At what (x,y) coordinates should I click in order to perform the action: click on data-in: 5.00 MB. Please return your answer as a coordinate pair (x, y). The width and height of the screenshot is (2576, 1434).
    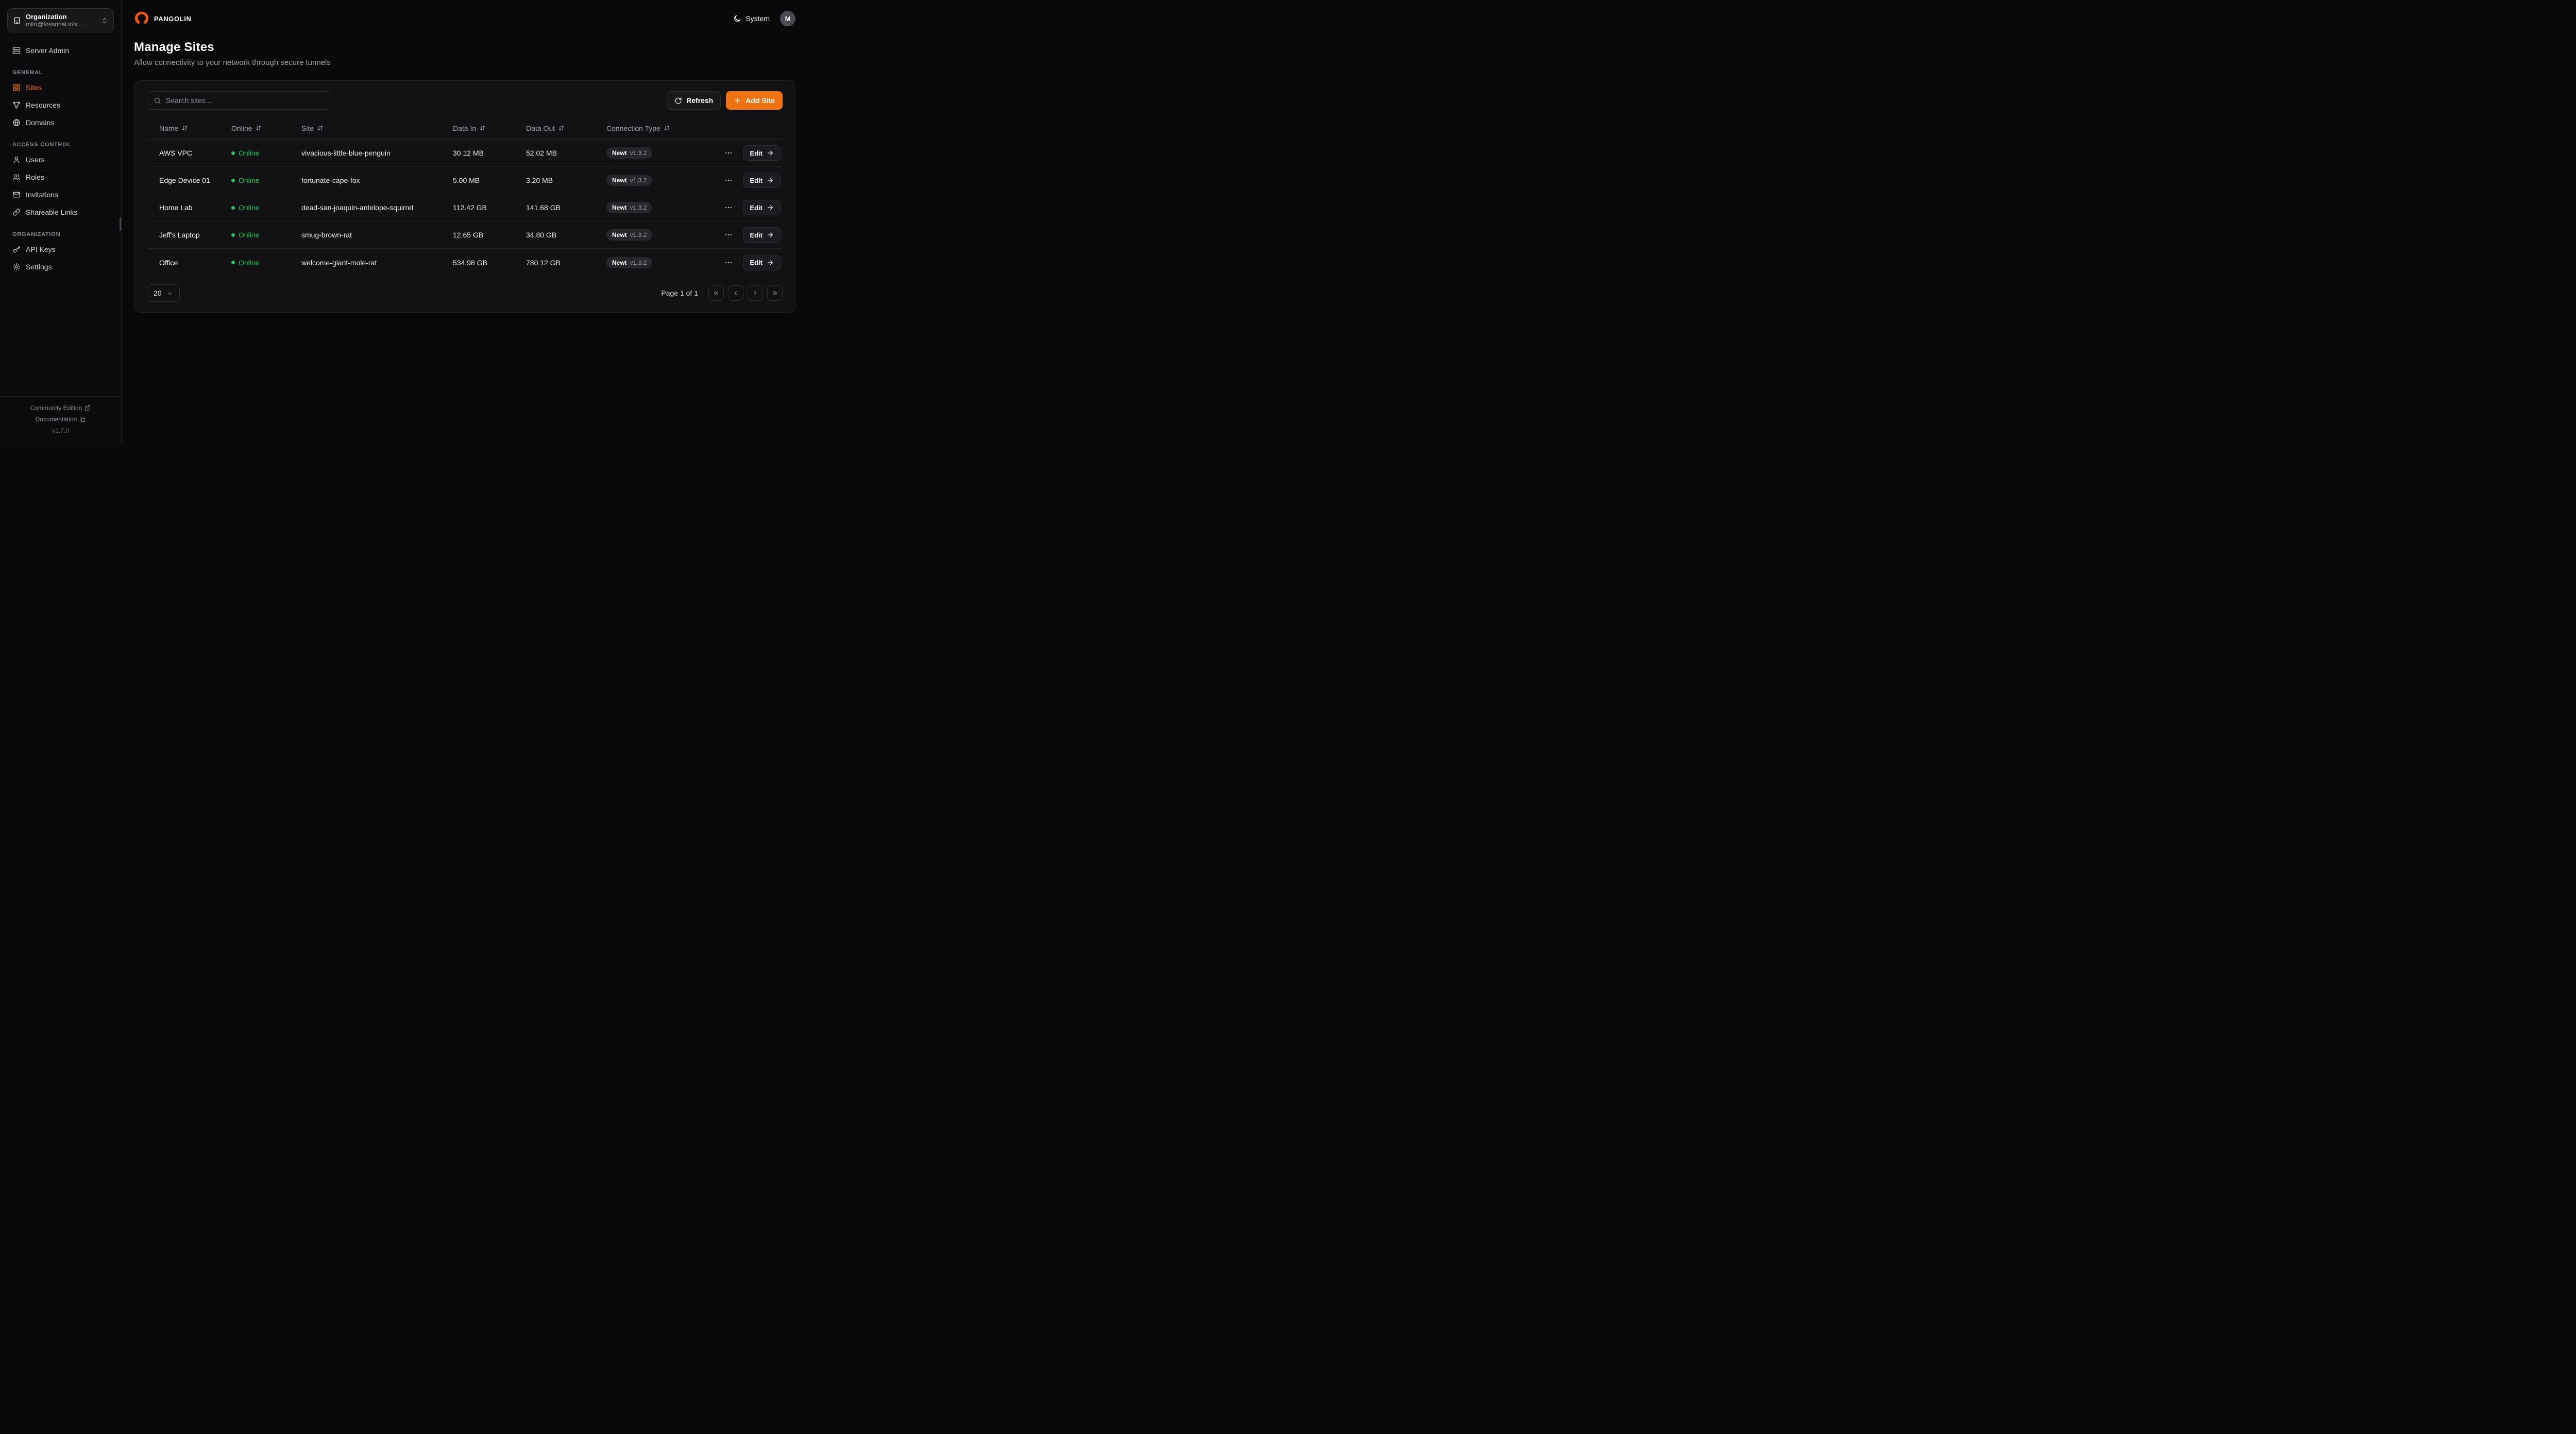
    Looking at the image, I should click on (466, 180).